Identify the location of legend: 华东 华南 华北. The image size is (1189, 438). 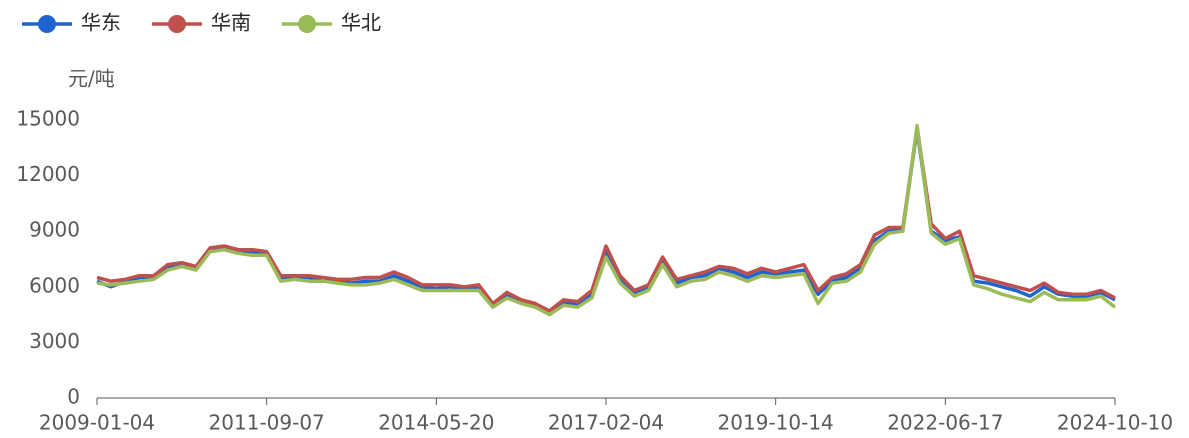
(201, 23).